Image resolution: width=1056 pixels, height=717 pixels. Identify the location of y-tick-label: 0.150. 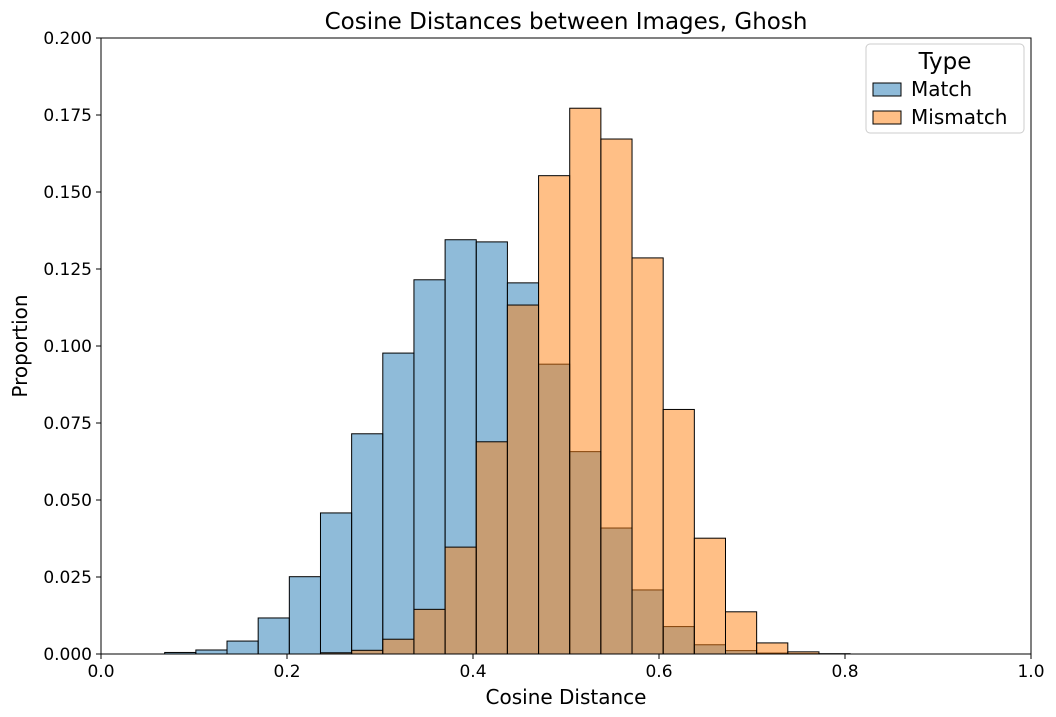
(67, 193).